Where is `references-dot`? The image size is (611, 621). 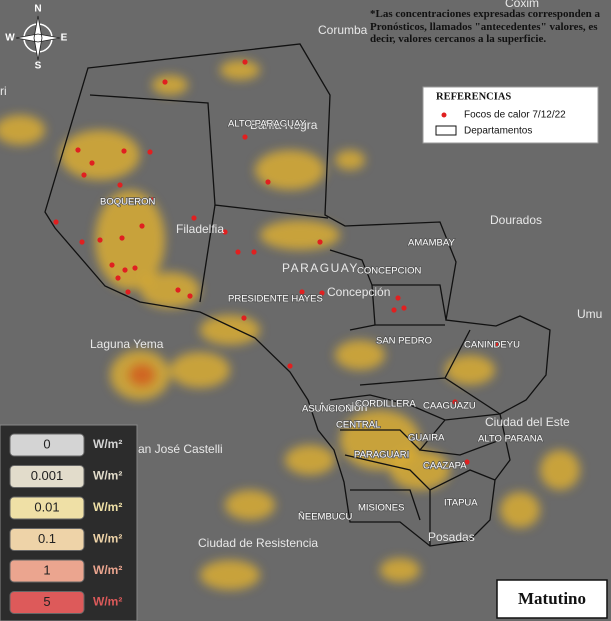 references-dot is located at coordinates (444, 115).